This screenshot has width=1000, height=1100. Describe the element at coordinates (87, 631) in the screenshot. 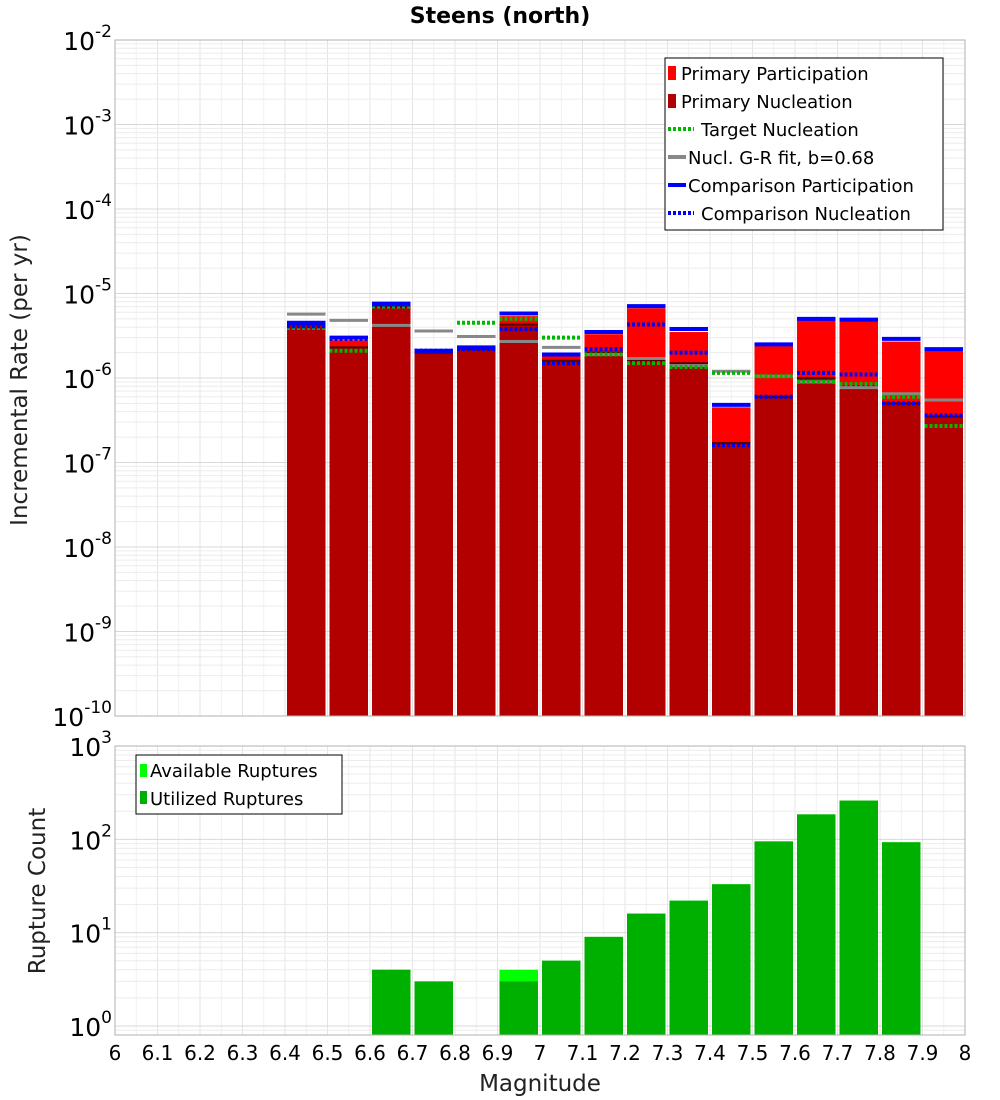

I see `rate-y-tick-label: 10⁻⁹` at that location.